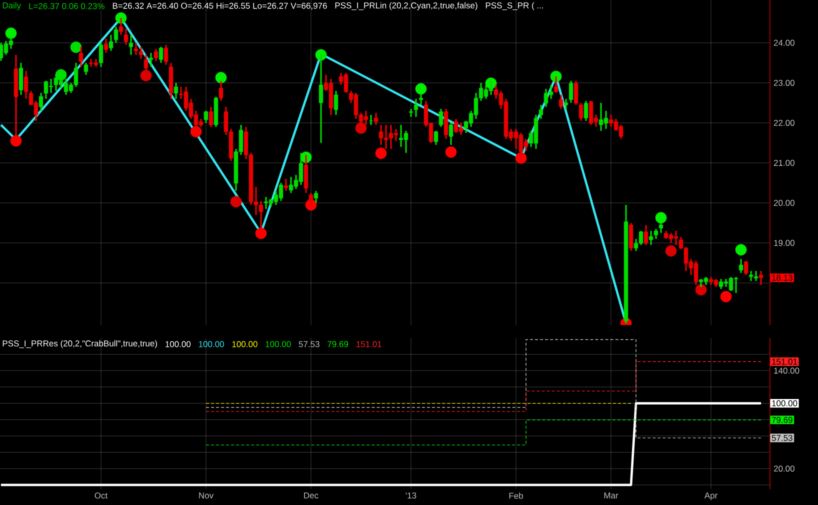  What do you see at coordinates (79, 344) in the screenshot?
I see `chart-title: PSS_I_PRRes (20,2,"CrabBull",true,true)` at bounding box center [79, 344].